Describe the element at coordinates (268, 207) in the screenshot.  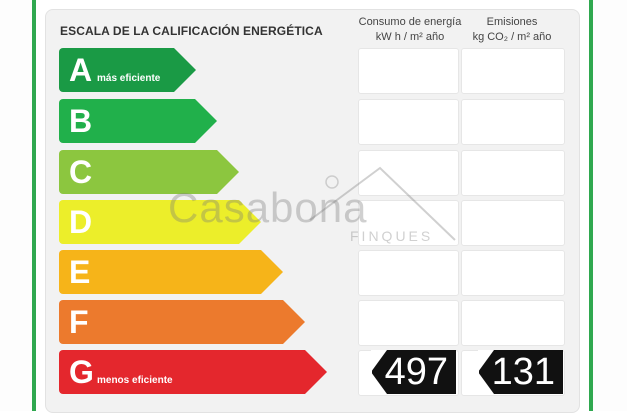
I see `watermark-brand: Casabona` at that location.